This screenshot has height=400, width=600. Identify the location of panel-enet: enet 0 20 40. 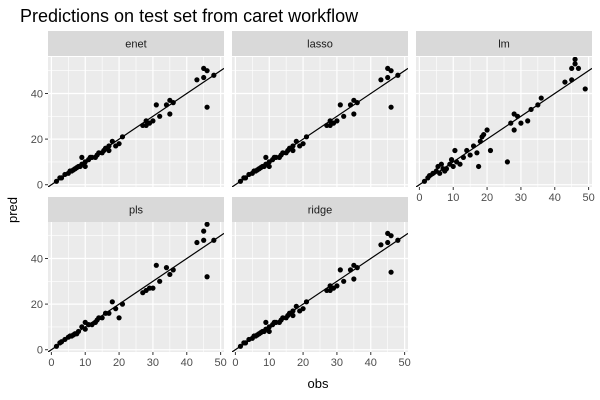
(127, 111).